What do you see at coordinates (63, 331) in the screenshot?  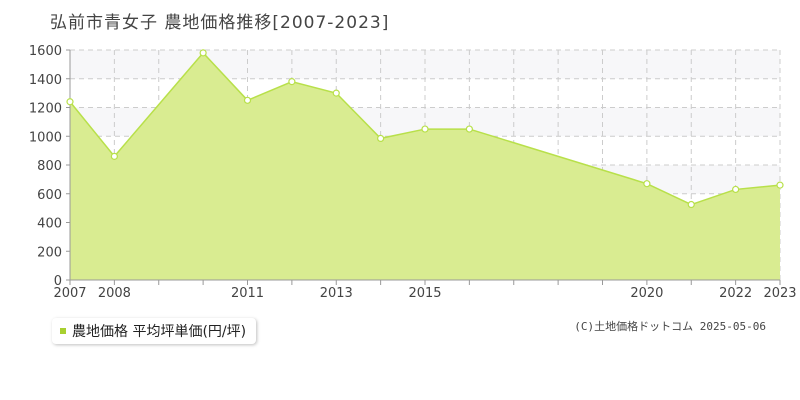 I see `legend-swatch` at bounding box center [63, 331].